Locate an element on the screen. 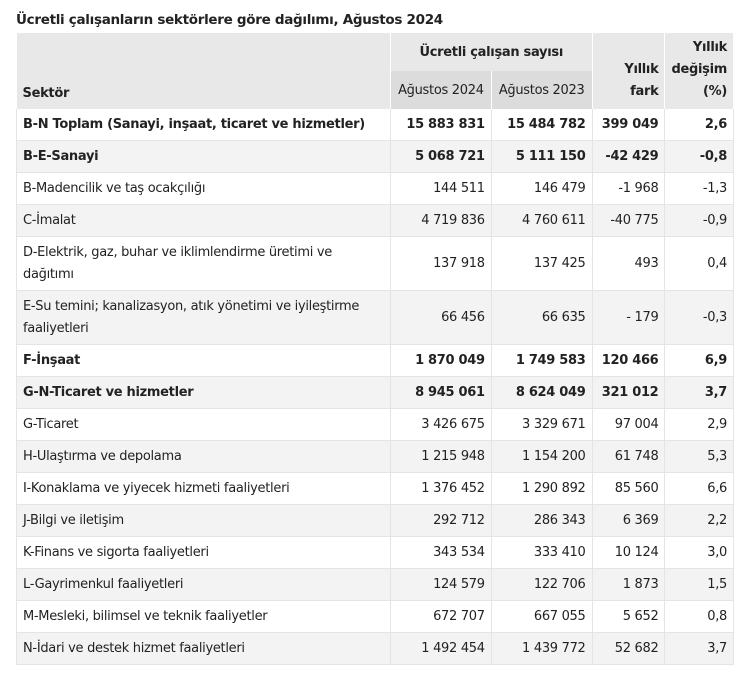 The height and width of the screenshot is (687, 750). table-row: F-İnşaat 1 870 049 1 749 583 120 466 6,9 is located at coordinates (375, 360).